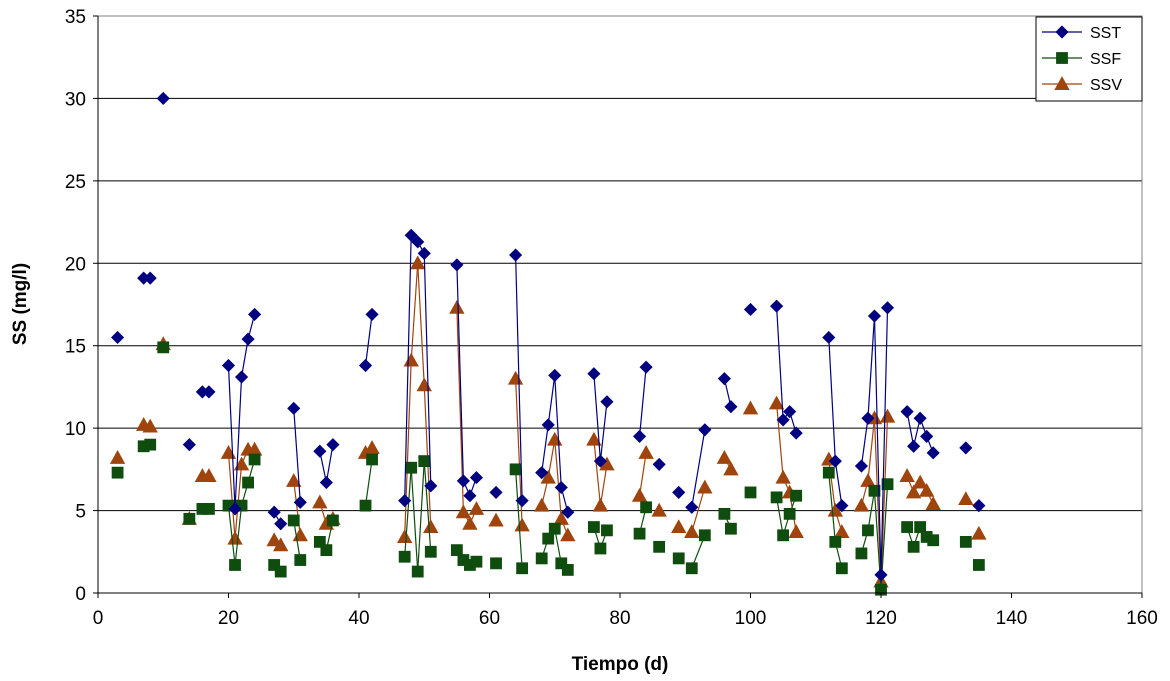 This screenshot has height=681, width=1170. What do you see at coordinates (75, 99) in the screenshot?
I see `y-tick-label: 30` at bounding box center [75, 99].